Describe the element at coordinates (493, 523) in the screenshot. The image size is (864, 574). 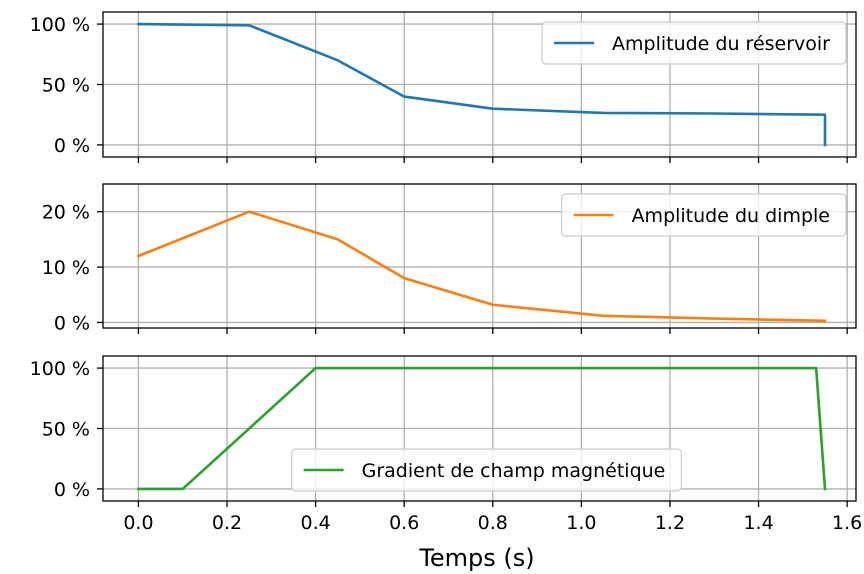
I see `x-tick-label: 0.8` at that location.